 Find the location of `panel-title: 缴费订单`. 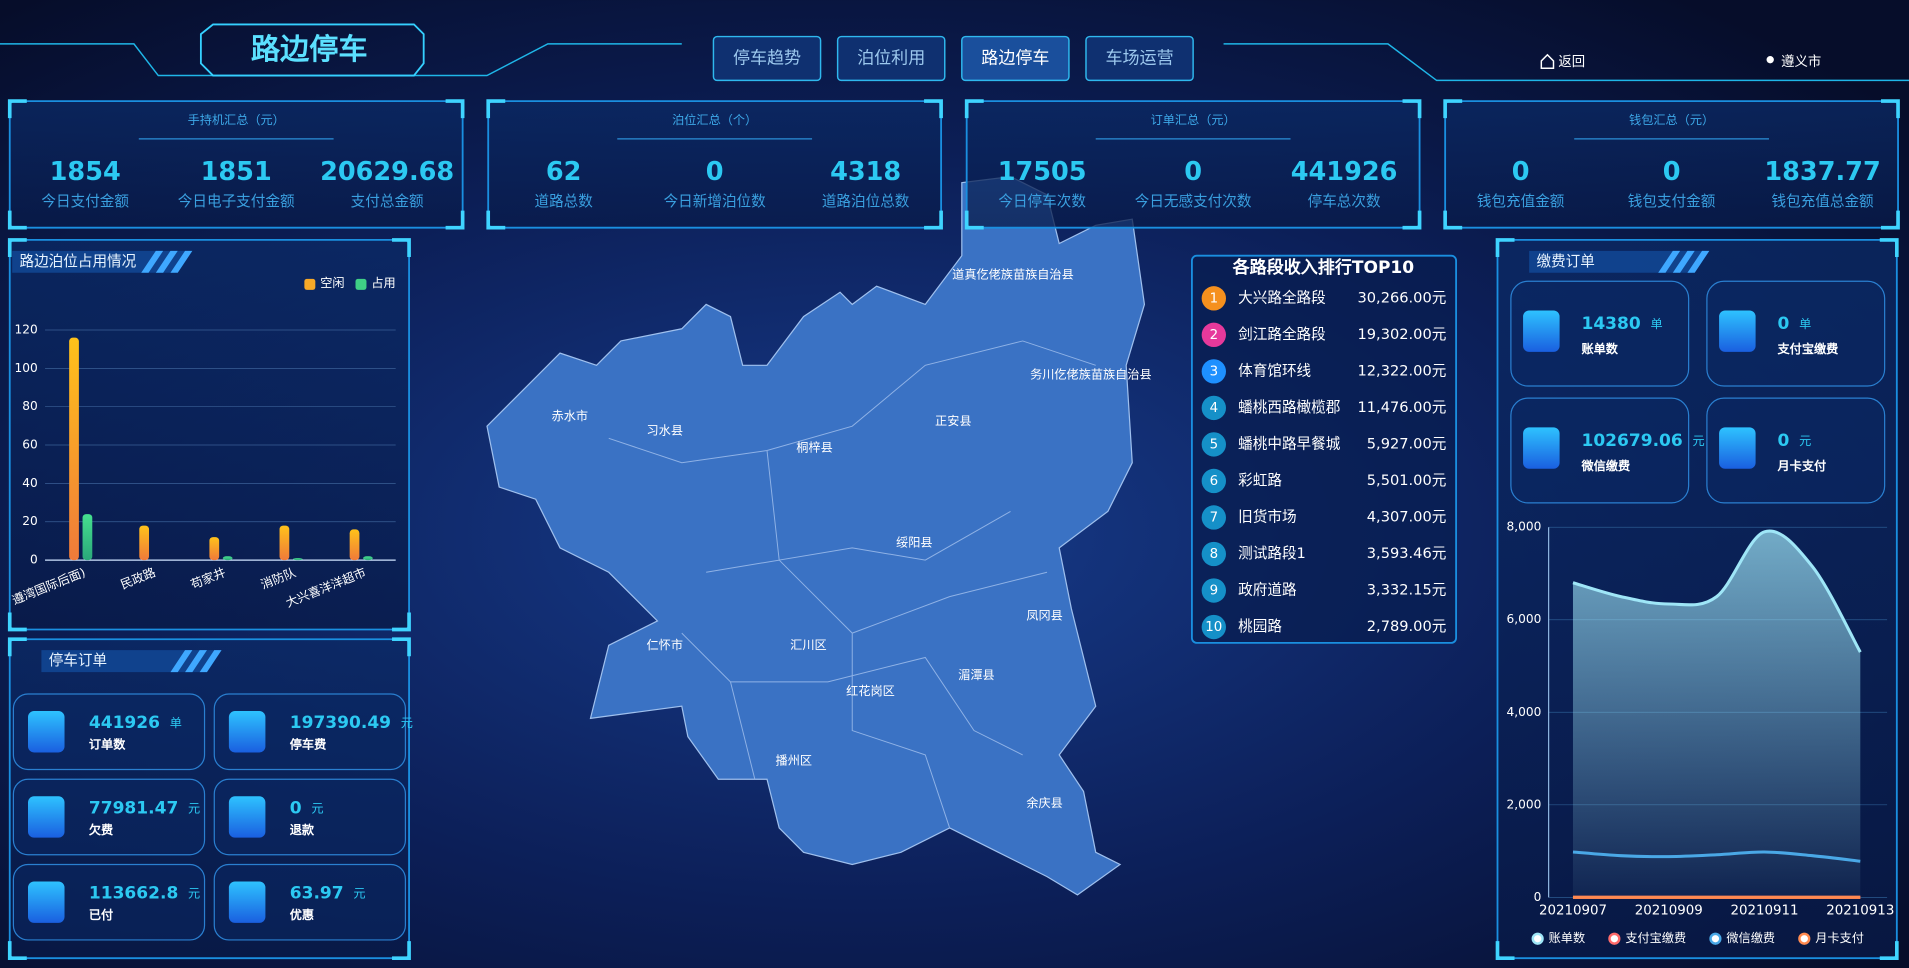

panel-title: 缴费订单 is located at coordinates (1565, 261).